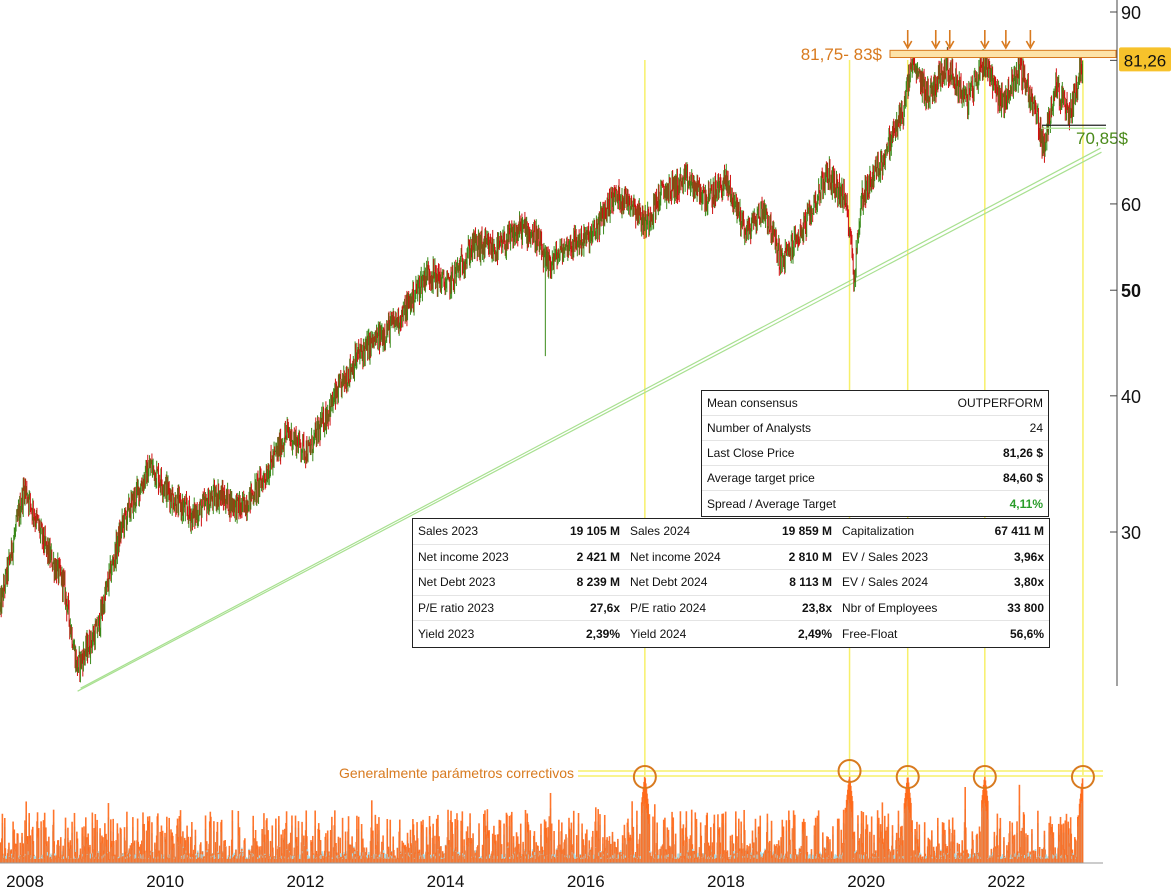 The height and width of the screenshot is (894, 1173). Describe the element at coordinates (551, 819) in the screenshot. I see `volume-bars` at that location.